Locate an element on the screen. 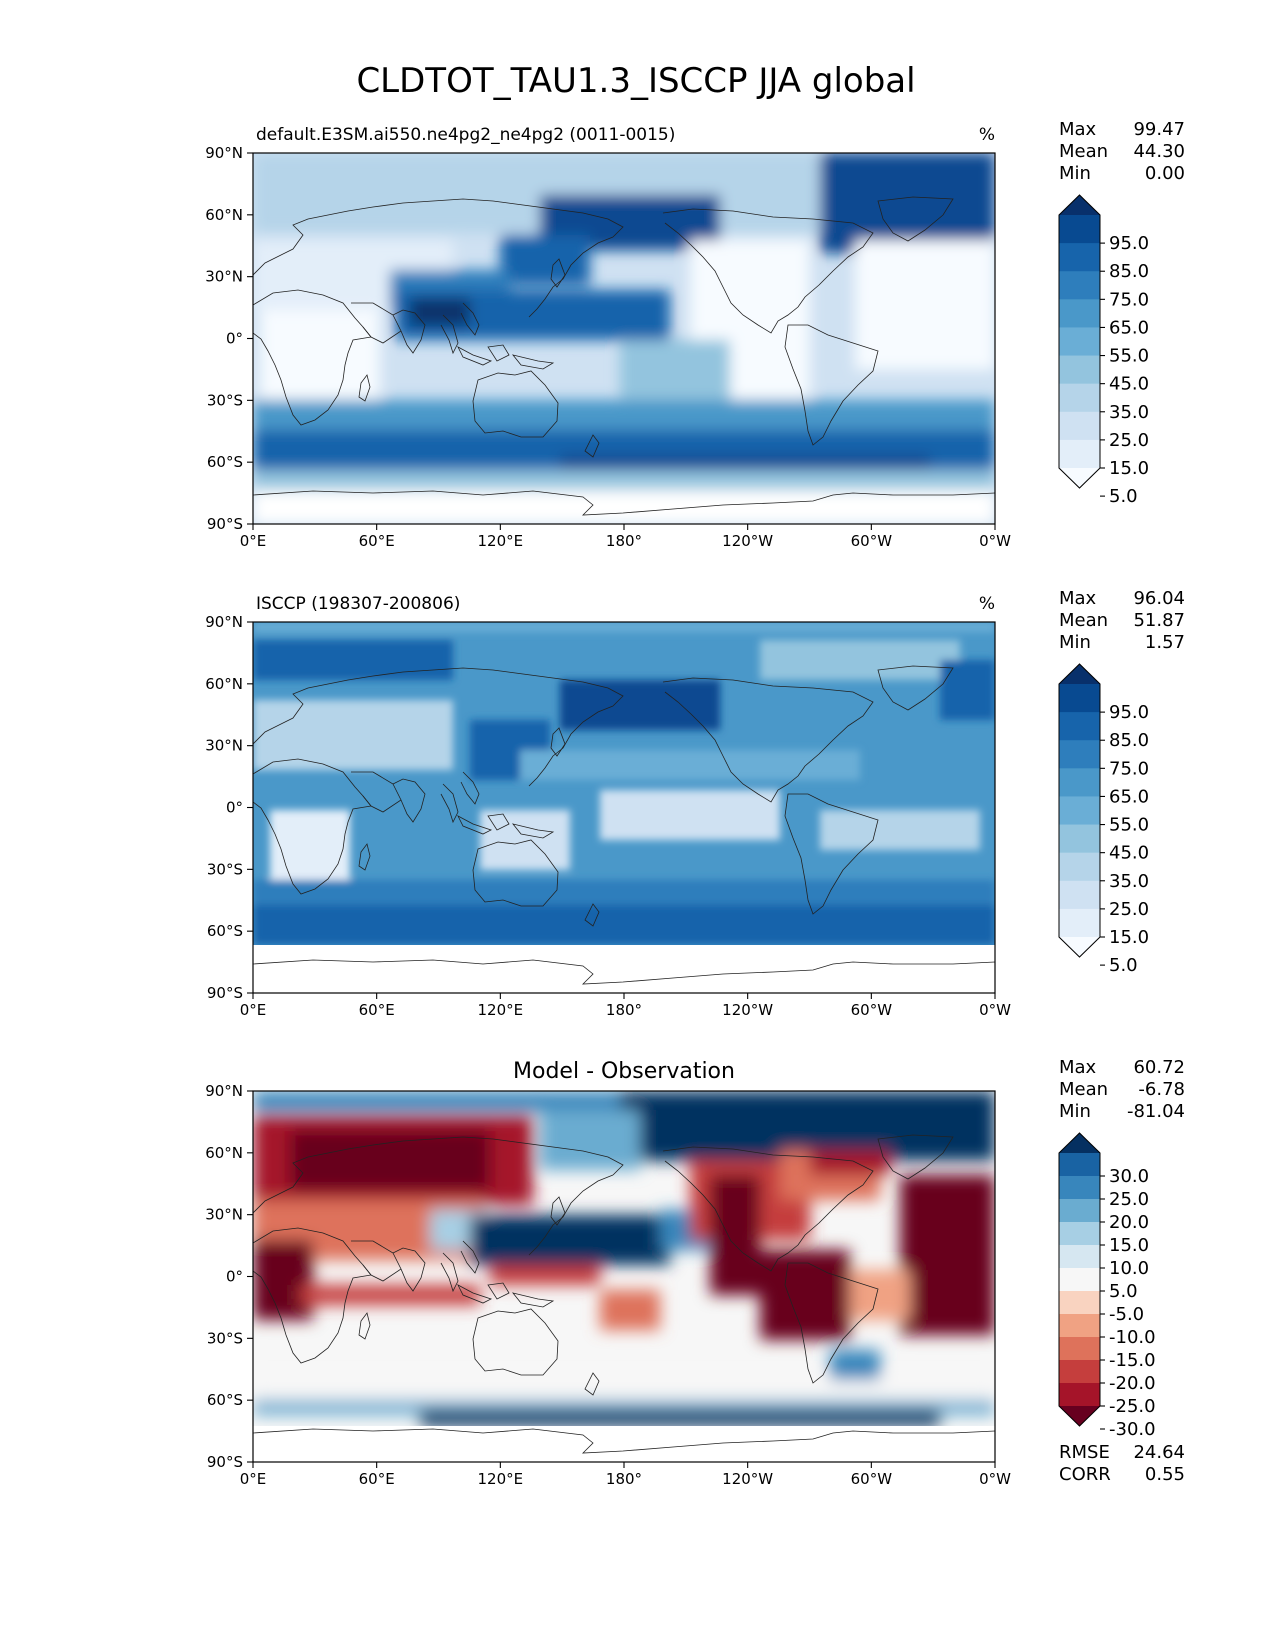 The image size is (1275, 1650). y-tick-label: 90°N is located at coordinates (224, 622).